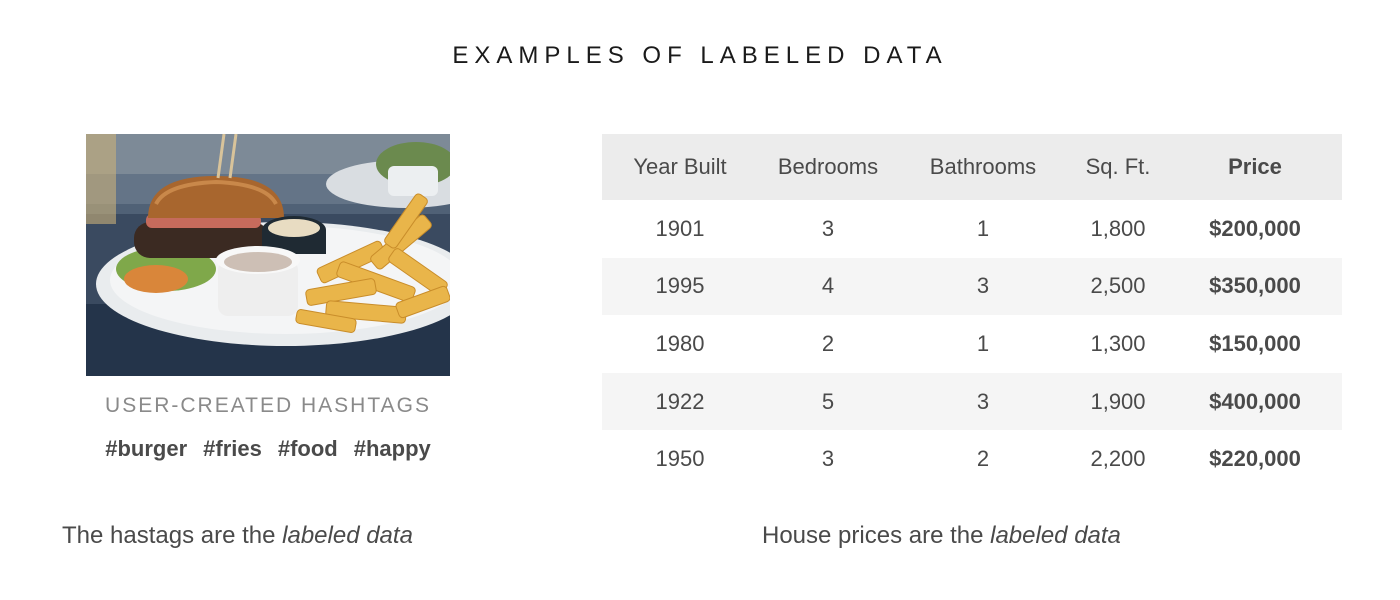 Image resolution: width=1400 pixels, height=600 pixels. I want to click on price-cell: $400,000, so click(1255, 401).